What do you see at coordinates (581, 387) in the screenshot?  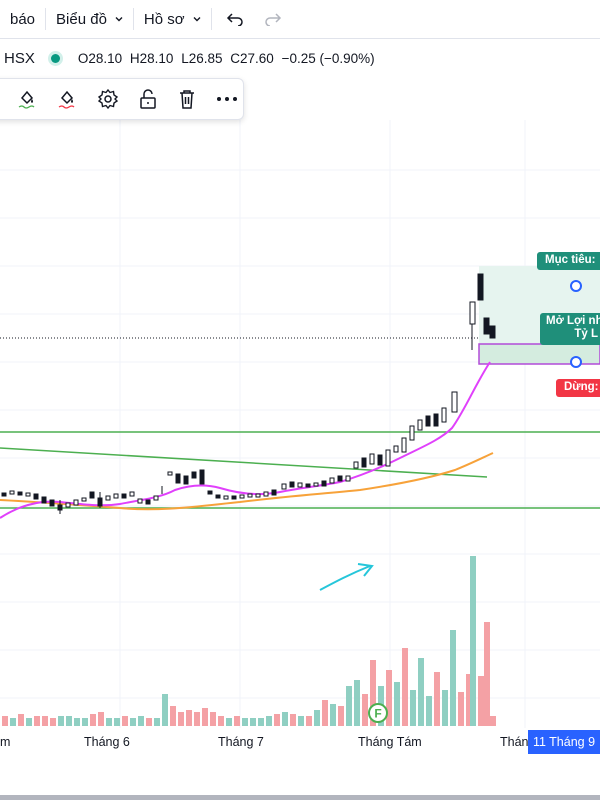 I see `stop-label-text: Dừng:` at bounding box center [581, 387].